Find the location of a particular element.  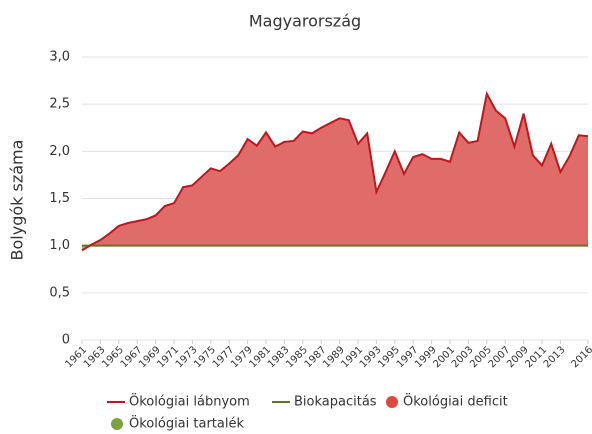

y-tick-label: 1,5 is located at coordinates (59, 198).